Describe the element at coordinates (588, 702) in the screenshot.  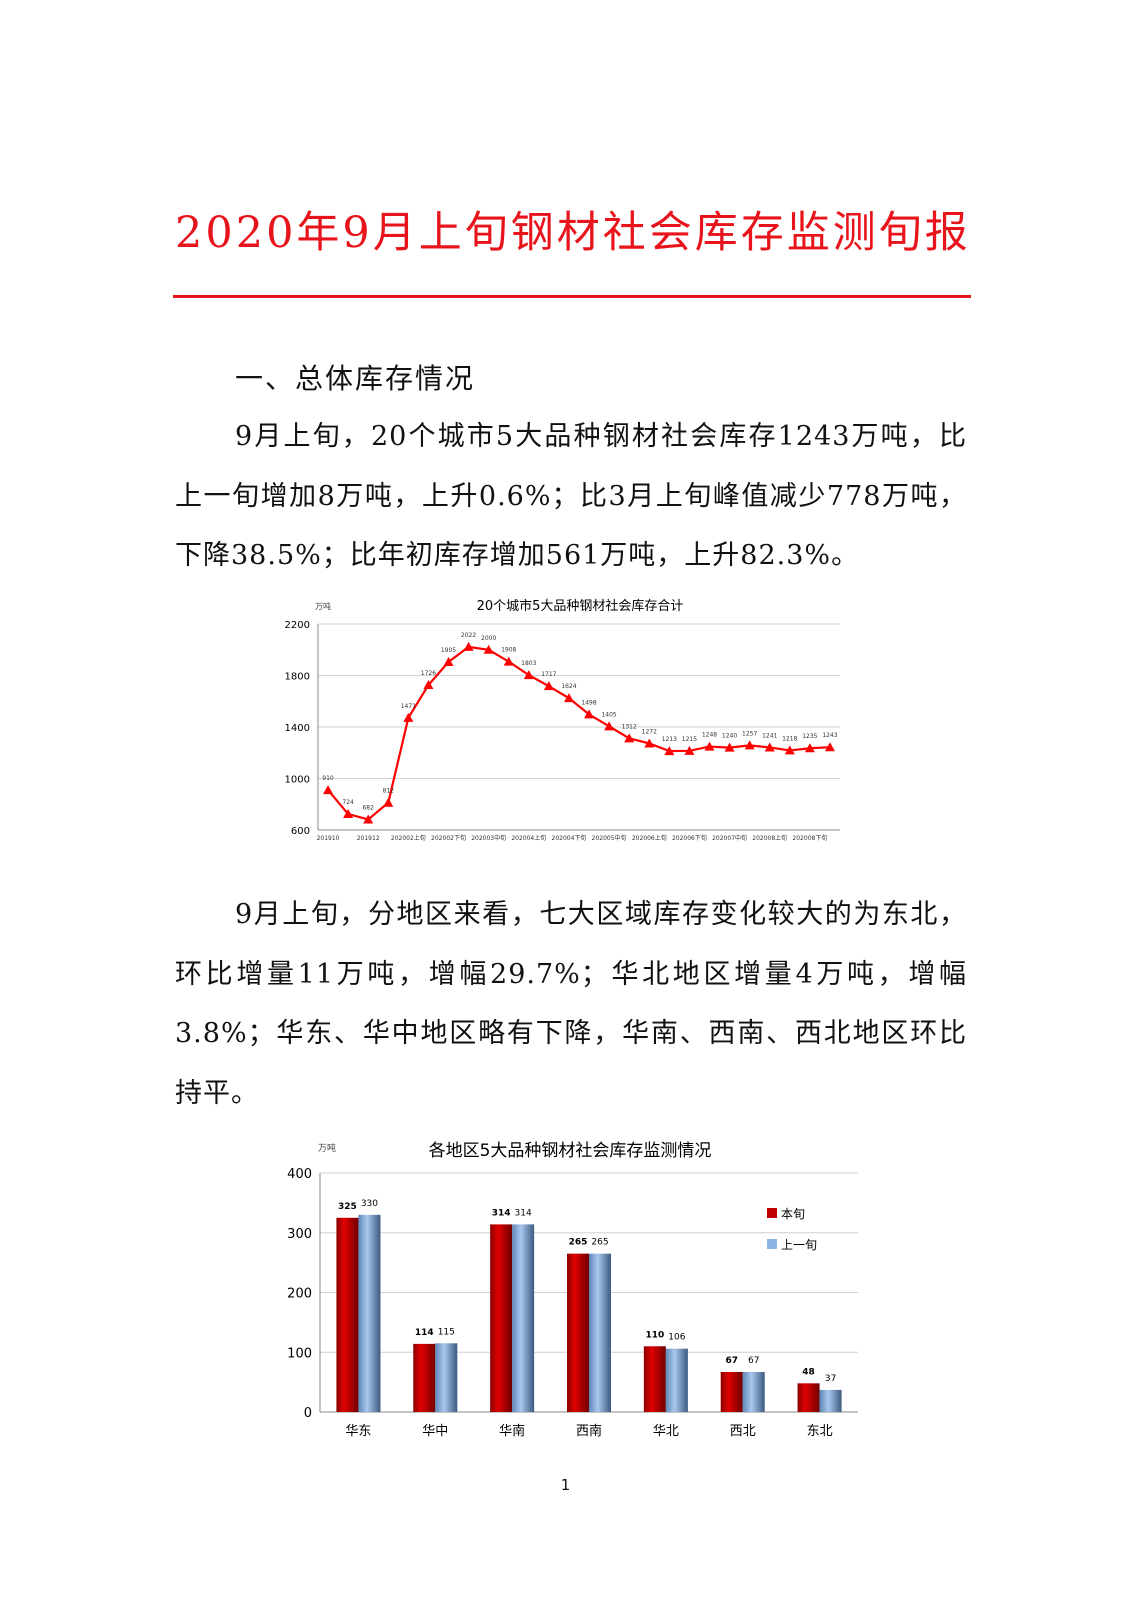
I see `data-label: 1498` at that location.